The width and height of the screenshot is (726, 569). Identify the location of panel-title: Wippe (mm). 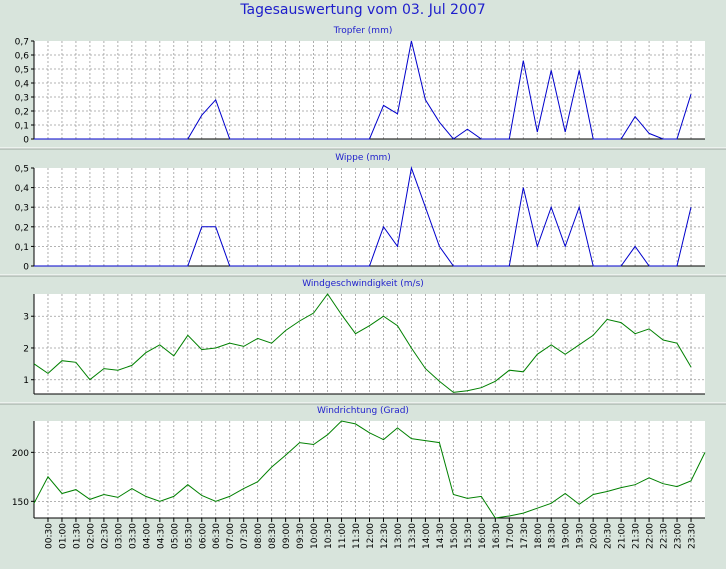
(363, 158).